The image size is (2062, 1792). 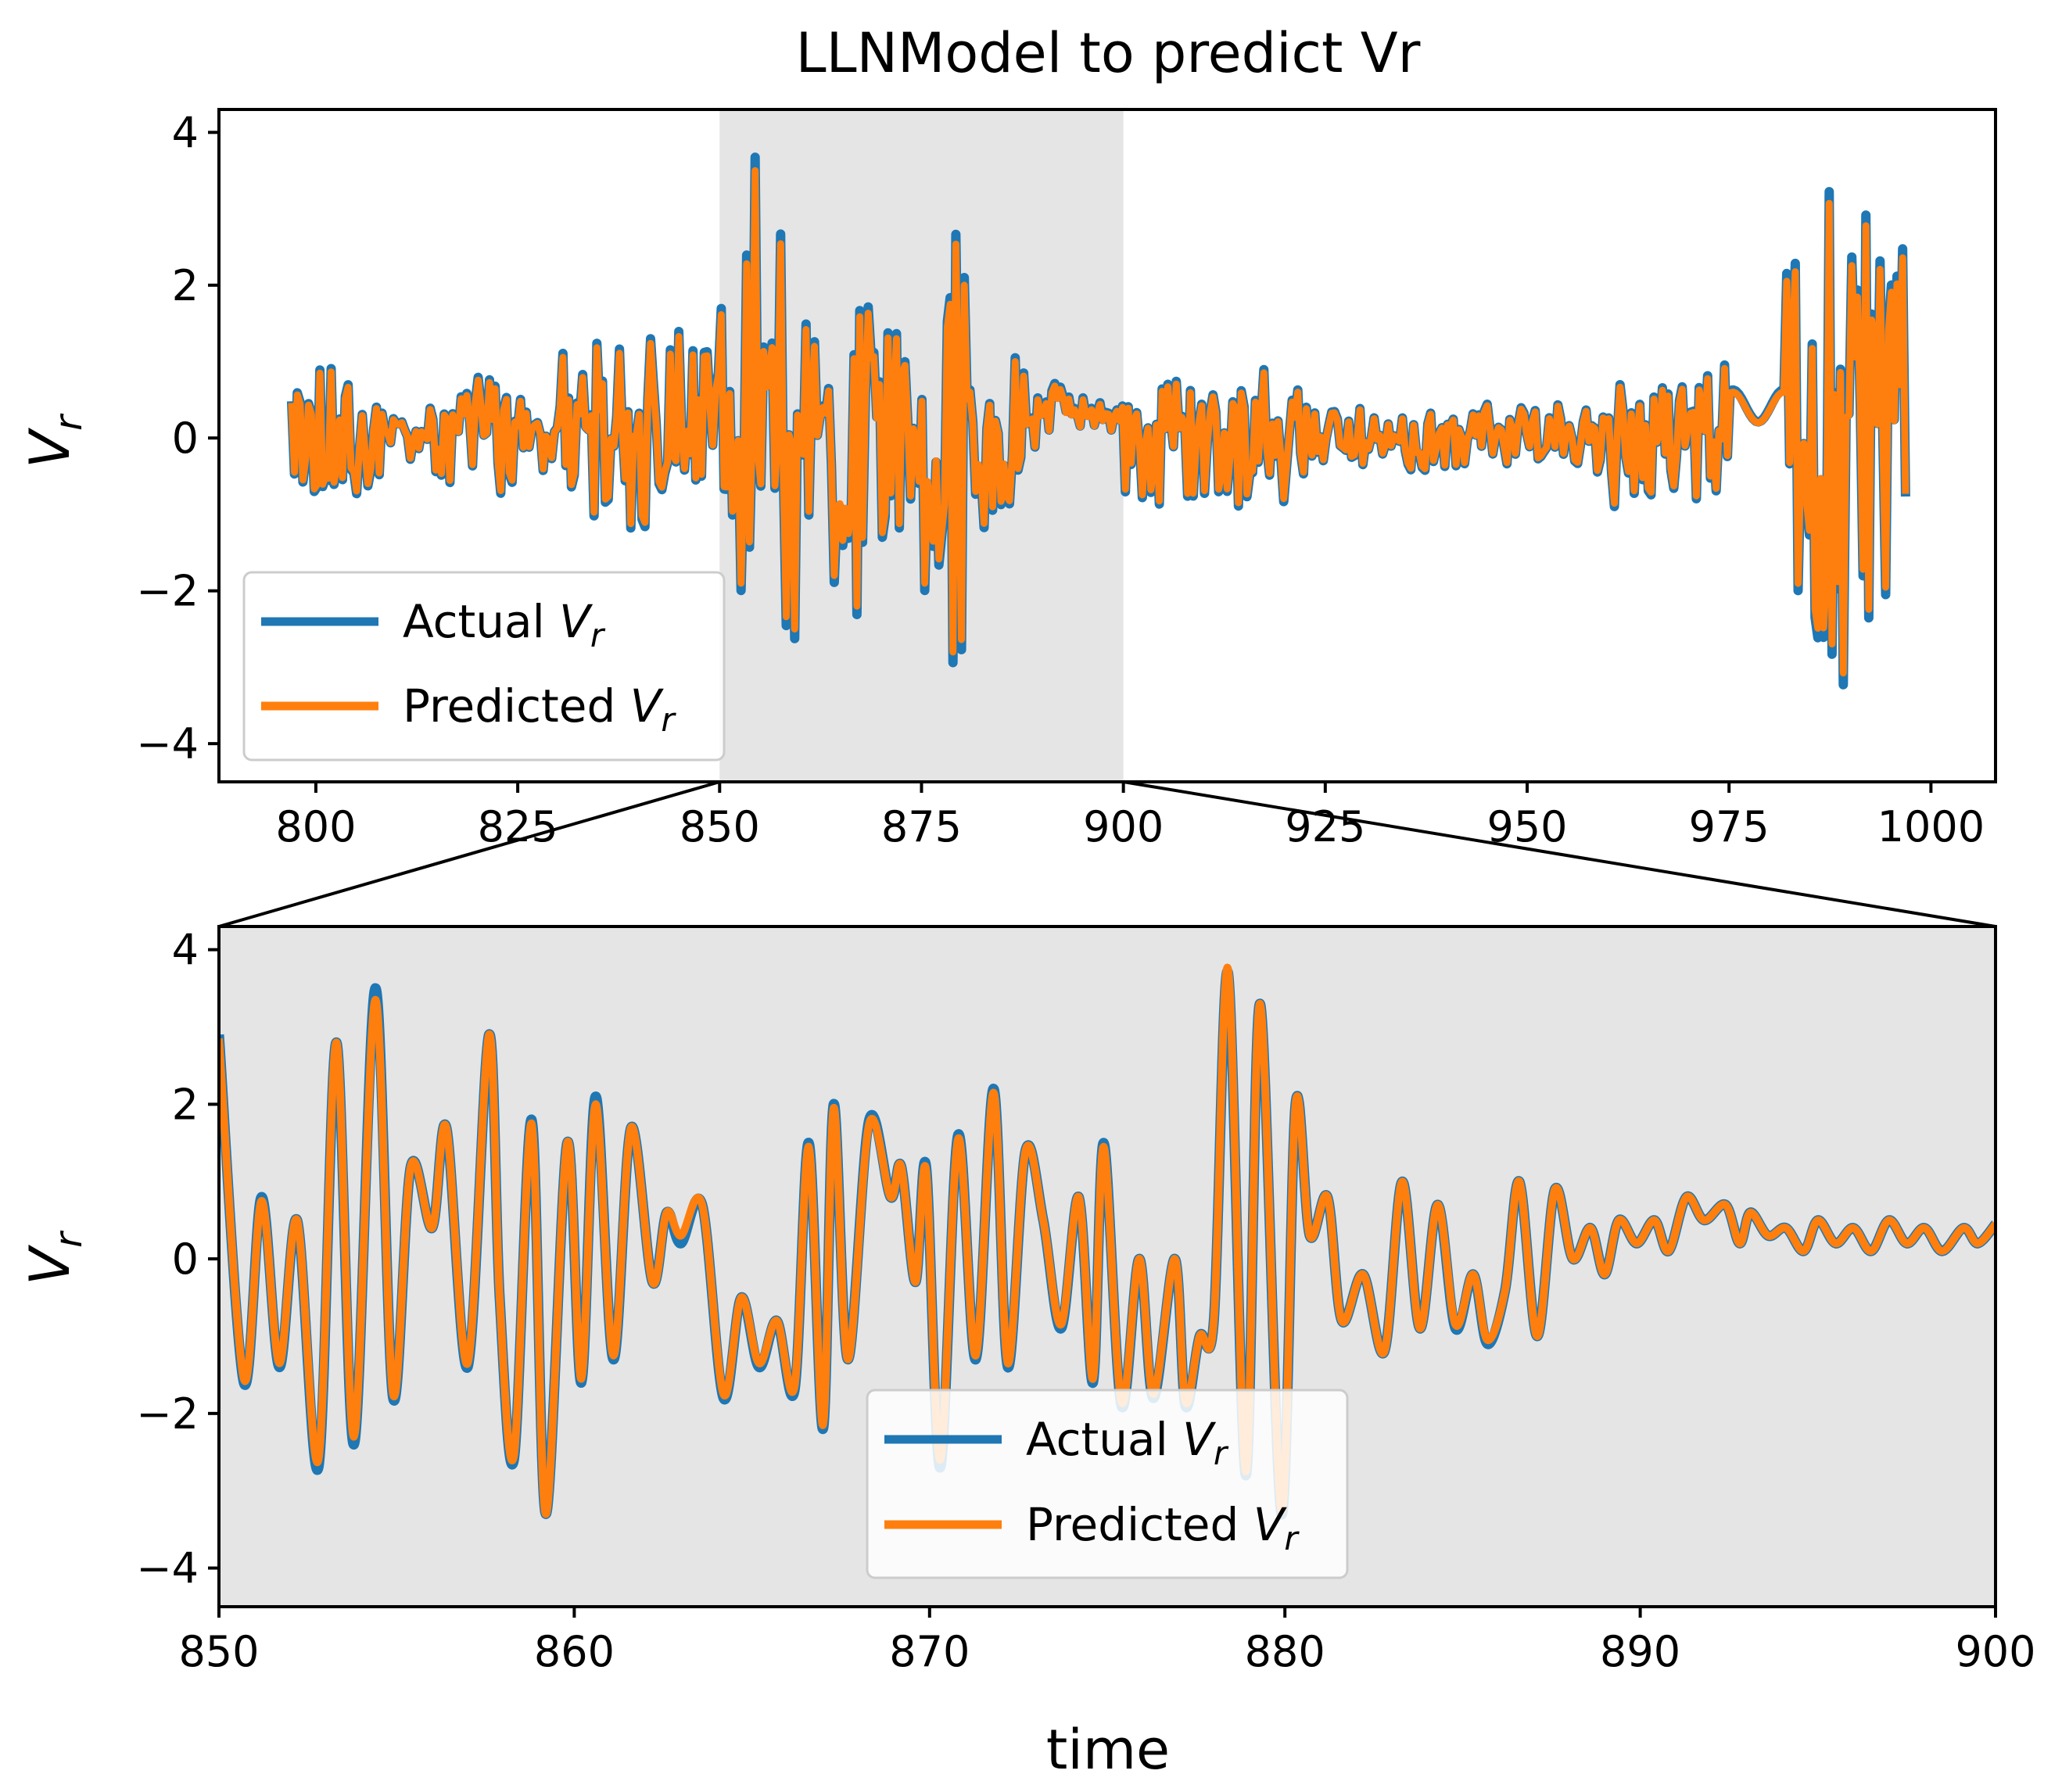 I want to click on top-x-tick-label: 850, so click(x=720, y=827).